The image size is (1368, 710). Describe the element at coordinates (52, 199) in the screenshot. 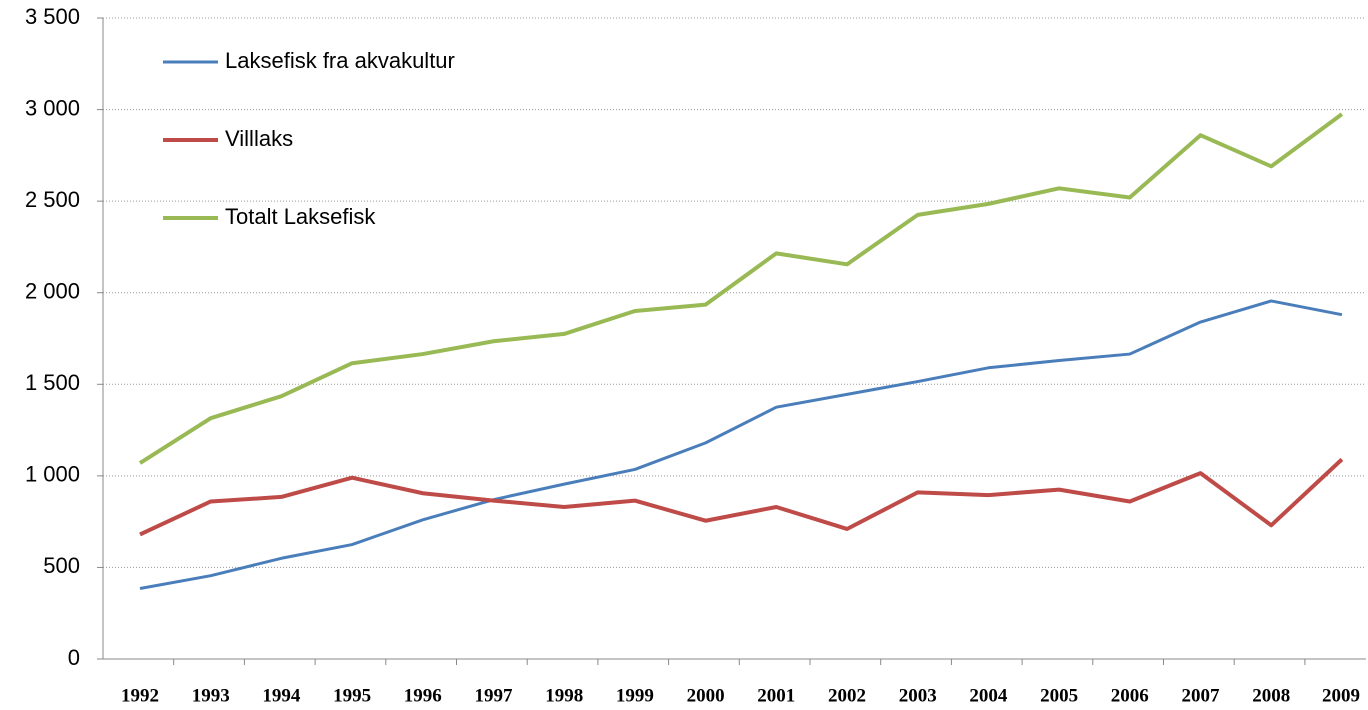

I see `y-tick-label: 2 500` at that location.